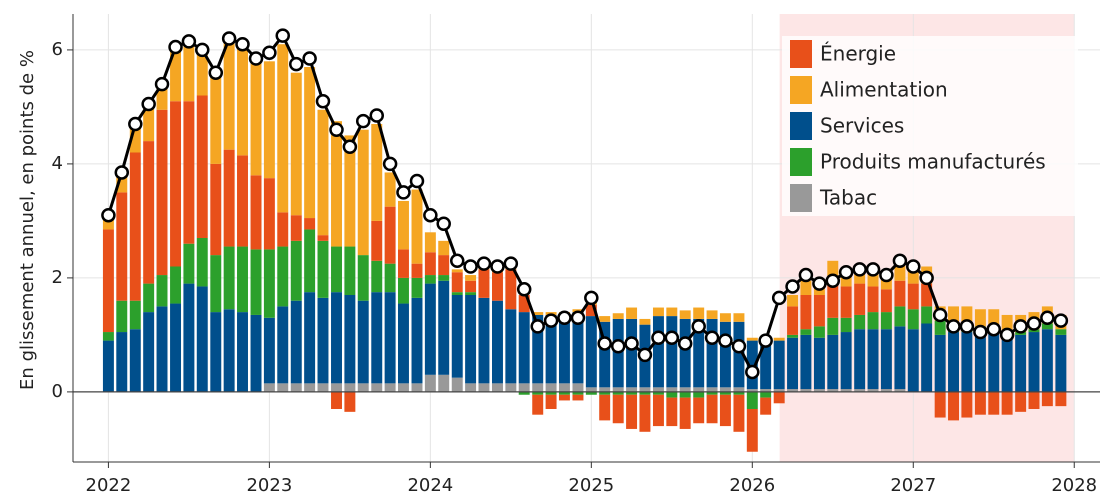  I want to click on x-tick-label: 2025, so click(591, 485).